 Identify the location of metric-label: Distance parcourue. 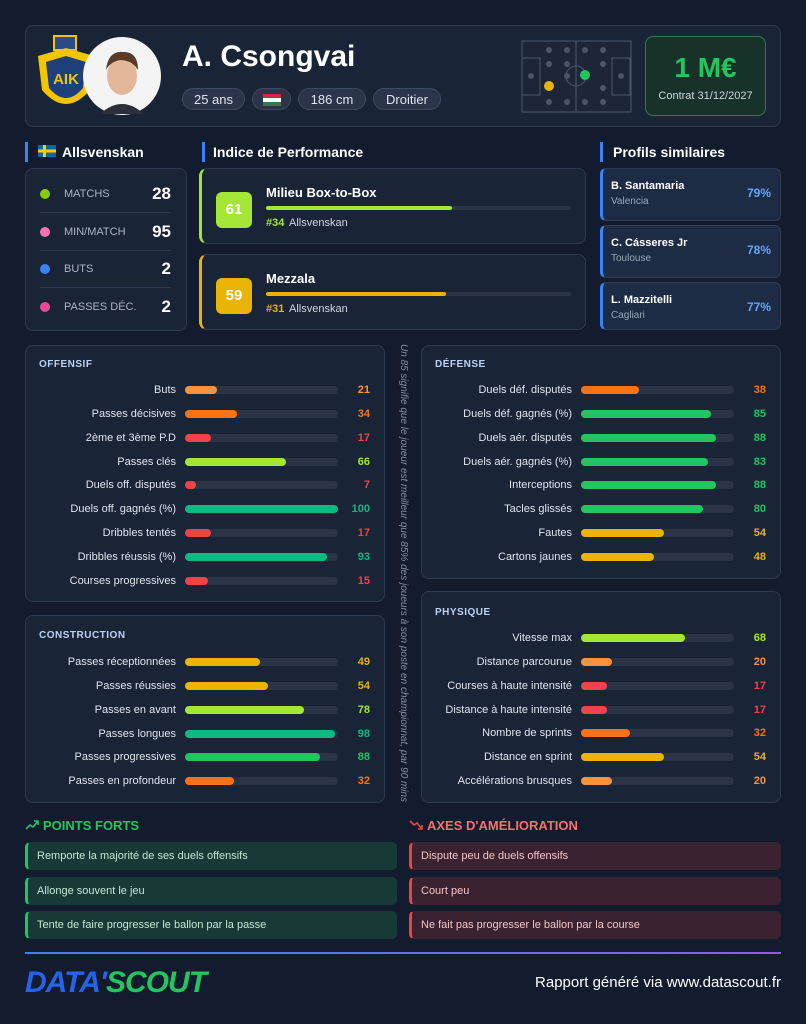
(524, 661).